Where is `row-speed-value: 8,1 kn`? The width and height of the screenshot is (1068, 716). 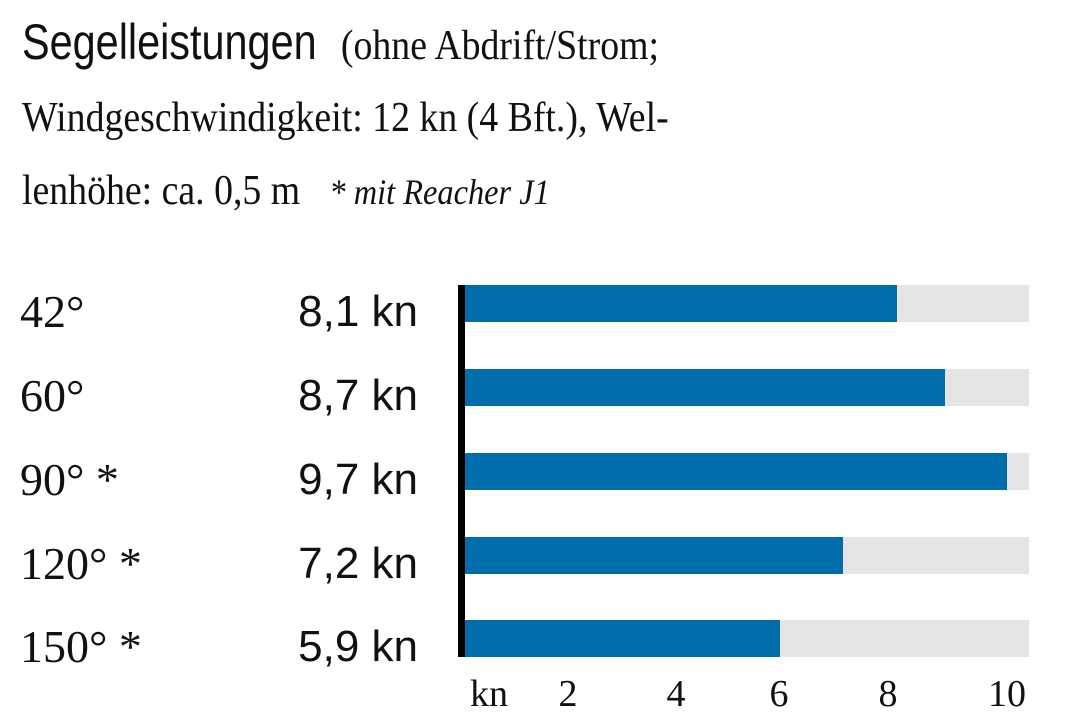
row-speed-value: 8,1 kn is located at coordinates (358, 311).